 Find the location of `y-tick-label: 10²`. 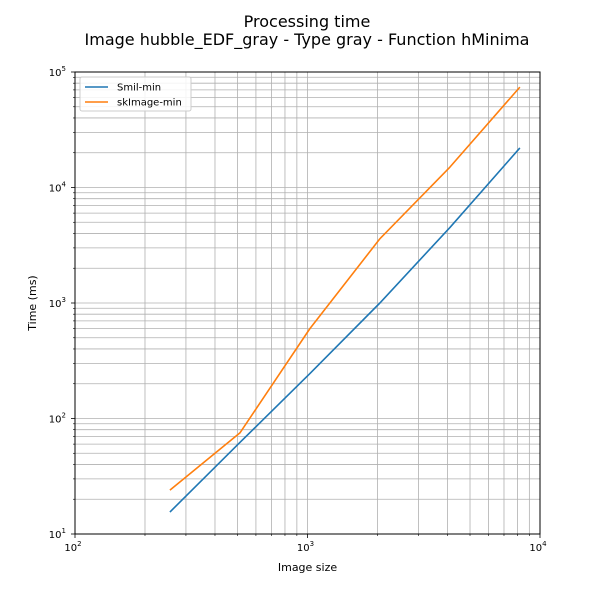

y-tick-label: 10² is located at coordinates (57, 419).